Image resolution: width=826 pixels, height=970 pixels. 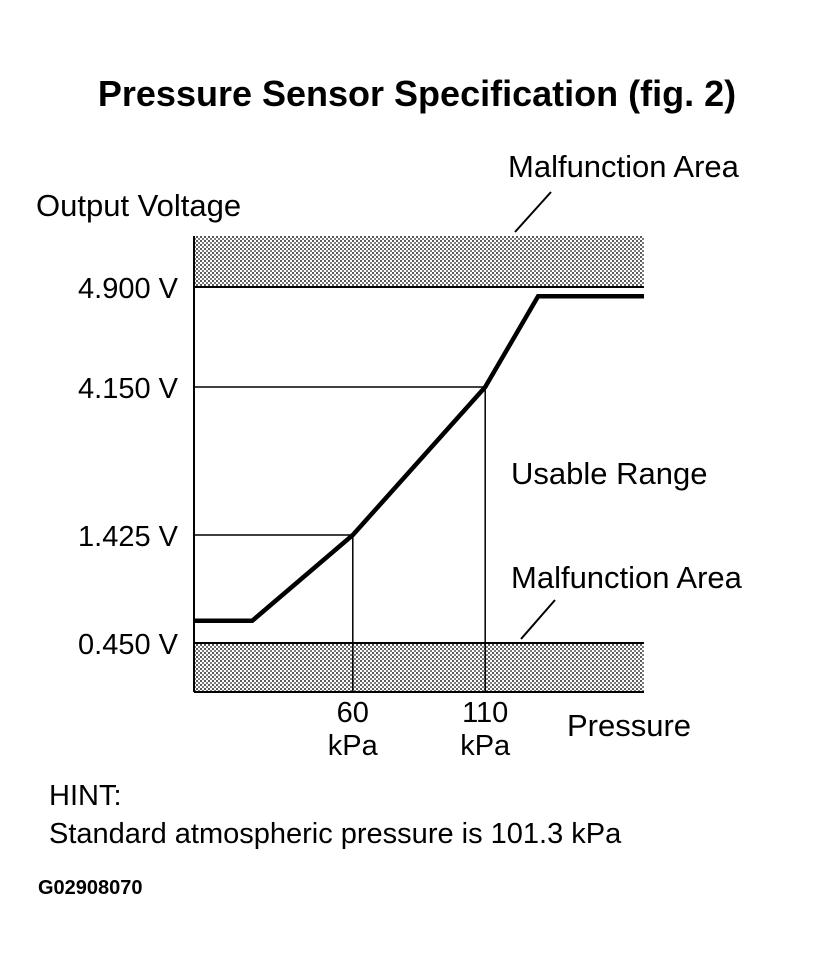 I want to click on figure-code: G02908070, so click(x=90, y=888).